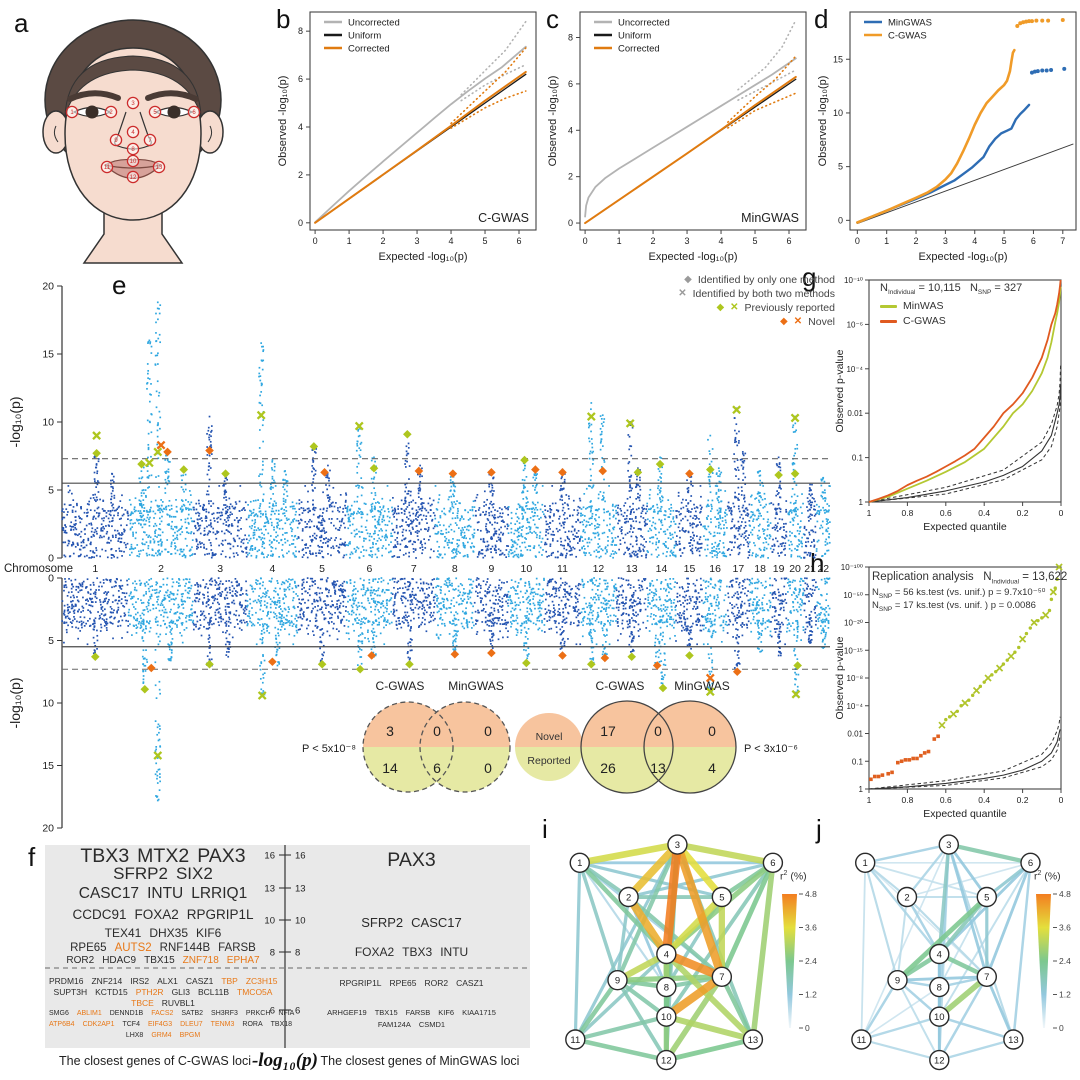 This screenshot has width=1080, height=1080. What do you see at coordinates (159, 960) in the screenshot?
I see `gene-TBX15: TBX15` at bounding box center [159, 960].